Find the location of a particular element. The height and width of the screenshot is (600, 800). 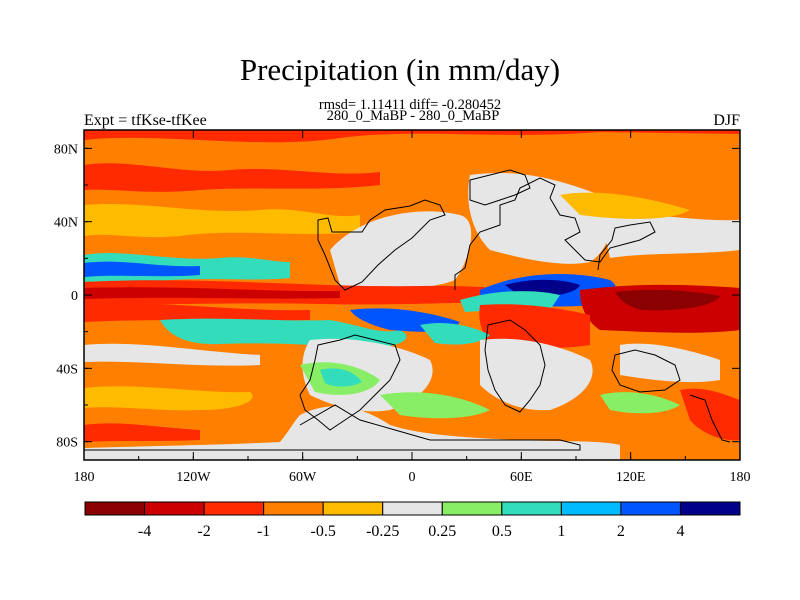

y-tick-label: 40S is located at coordinates (67, 369).